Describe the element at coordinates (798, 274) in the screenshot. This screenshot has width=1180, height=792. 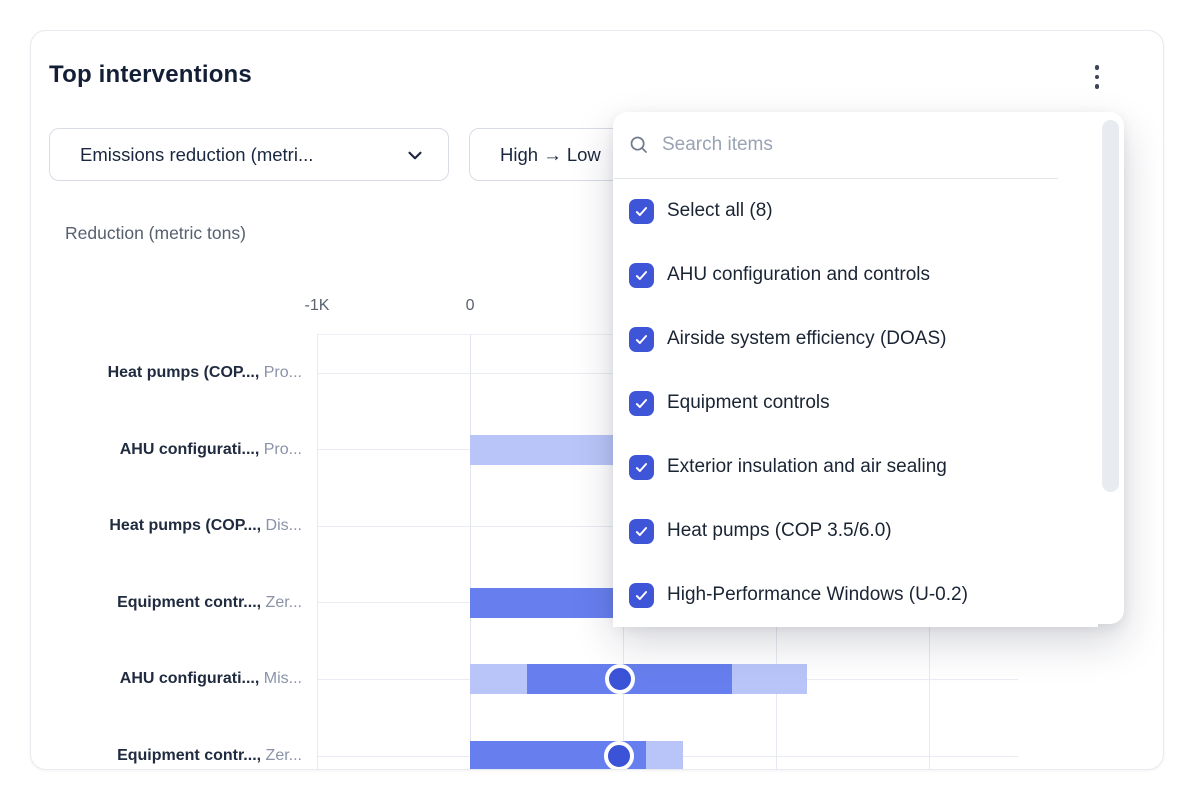
I see `dropdown-item-label: AHU configuration and controls` at that location.